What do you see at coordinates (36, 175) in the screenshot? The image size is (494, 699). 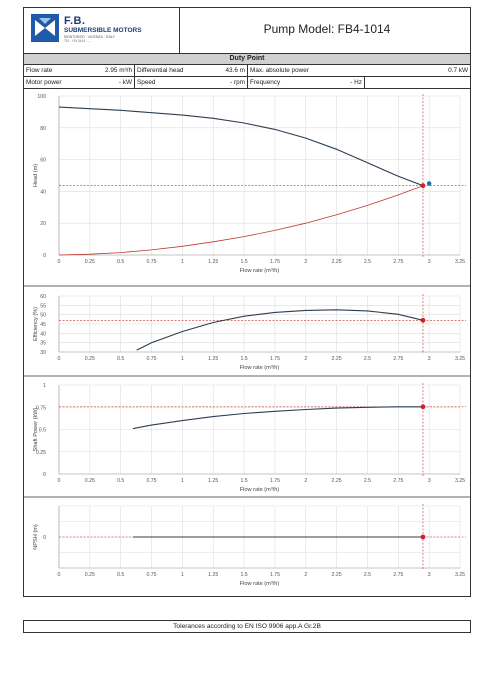 I see `y-axis-label: Head (m)` at bounding box center [36, 175].